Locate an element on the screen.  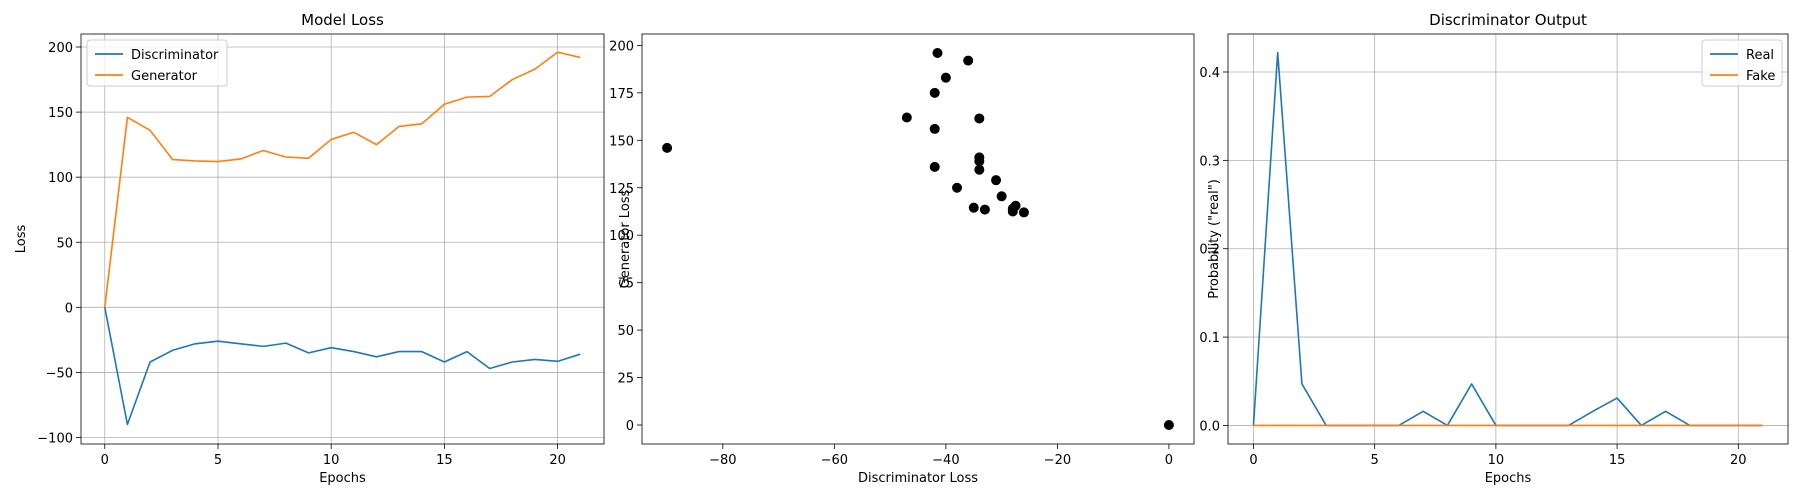
legend: Real Fake is located at coordinates (1742, 63).